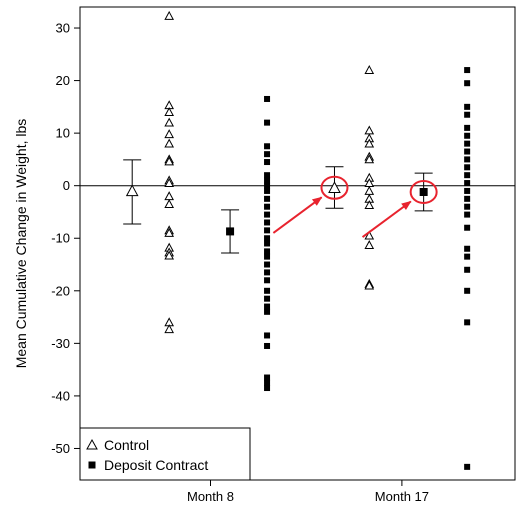 The width and height of the screenshot is (522, 517). Describe the element at coordinates (60, 448) in the screenshot. I see `y-tick-label: -50` at that location.